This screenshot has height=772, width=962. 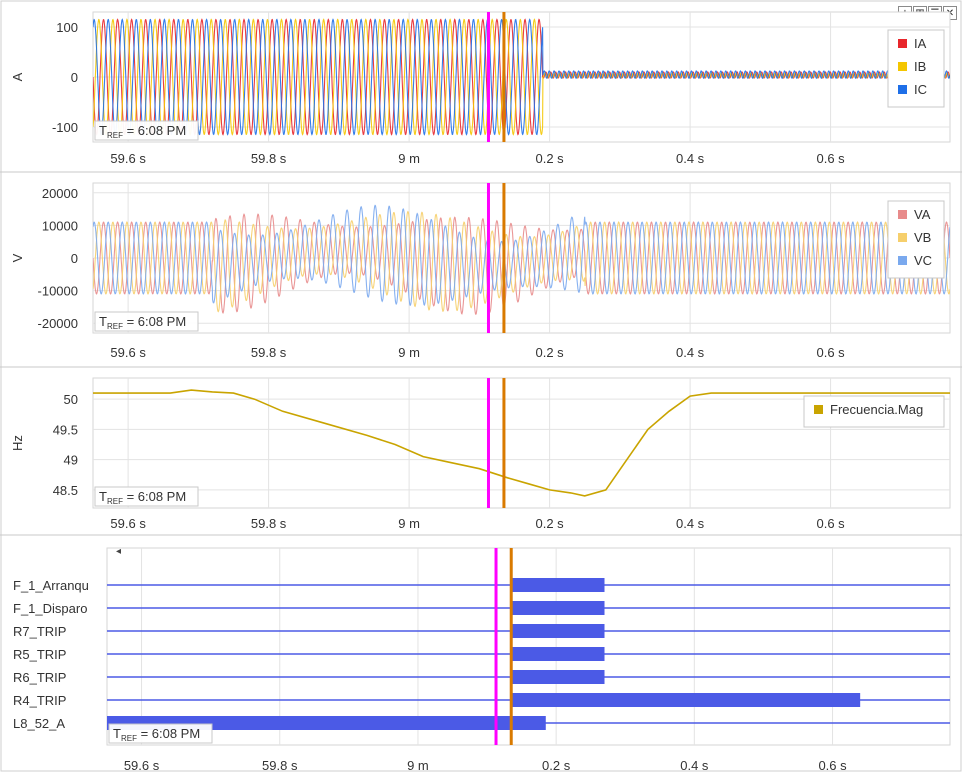 What do you see at coordinates (17, 443) in the screenshot?
I see `y-axis-label: Hz` at bounding box center [17, 443].